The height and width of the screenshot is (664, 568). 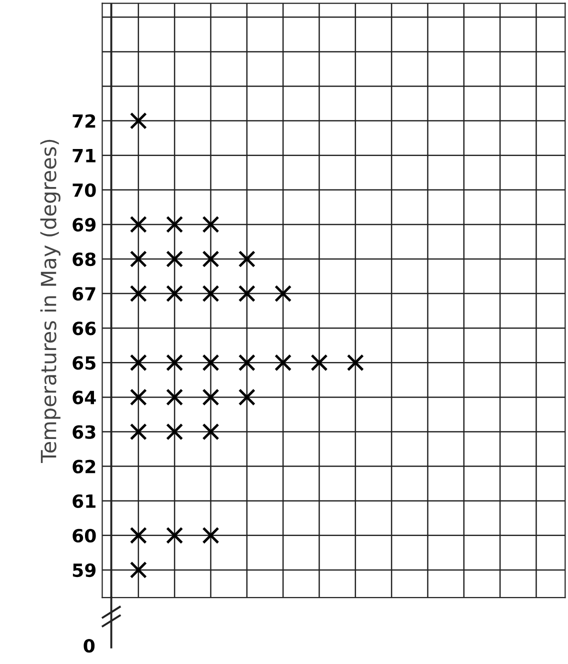 I want to click on y-tick-label: 72, so click(x=84, y=121).